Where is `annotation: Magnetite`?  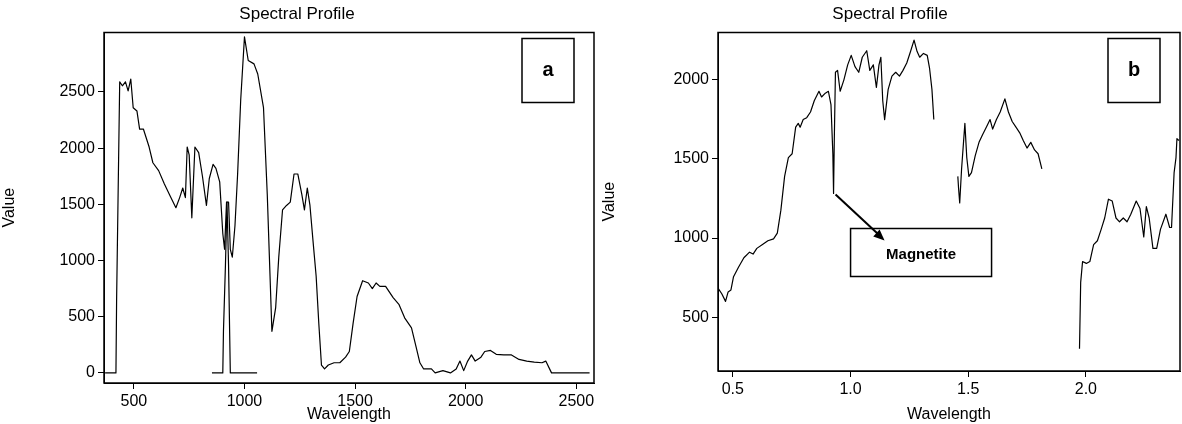 annotation: Magnetite is located at coordinates (921, 253).